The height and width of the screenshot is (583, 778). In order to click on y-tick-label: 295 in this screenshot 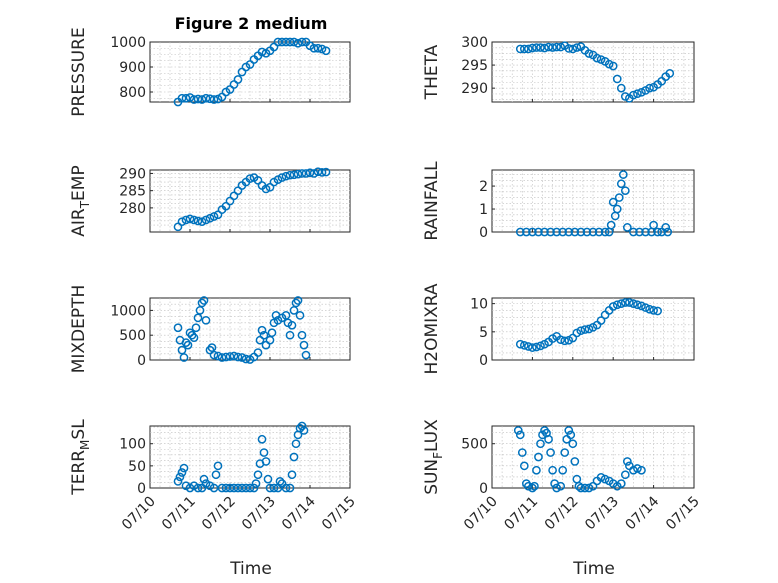, I will do `click(474, 66)`.